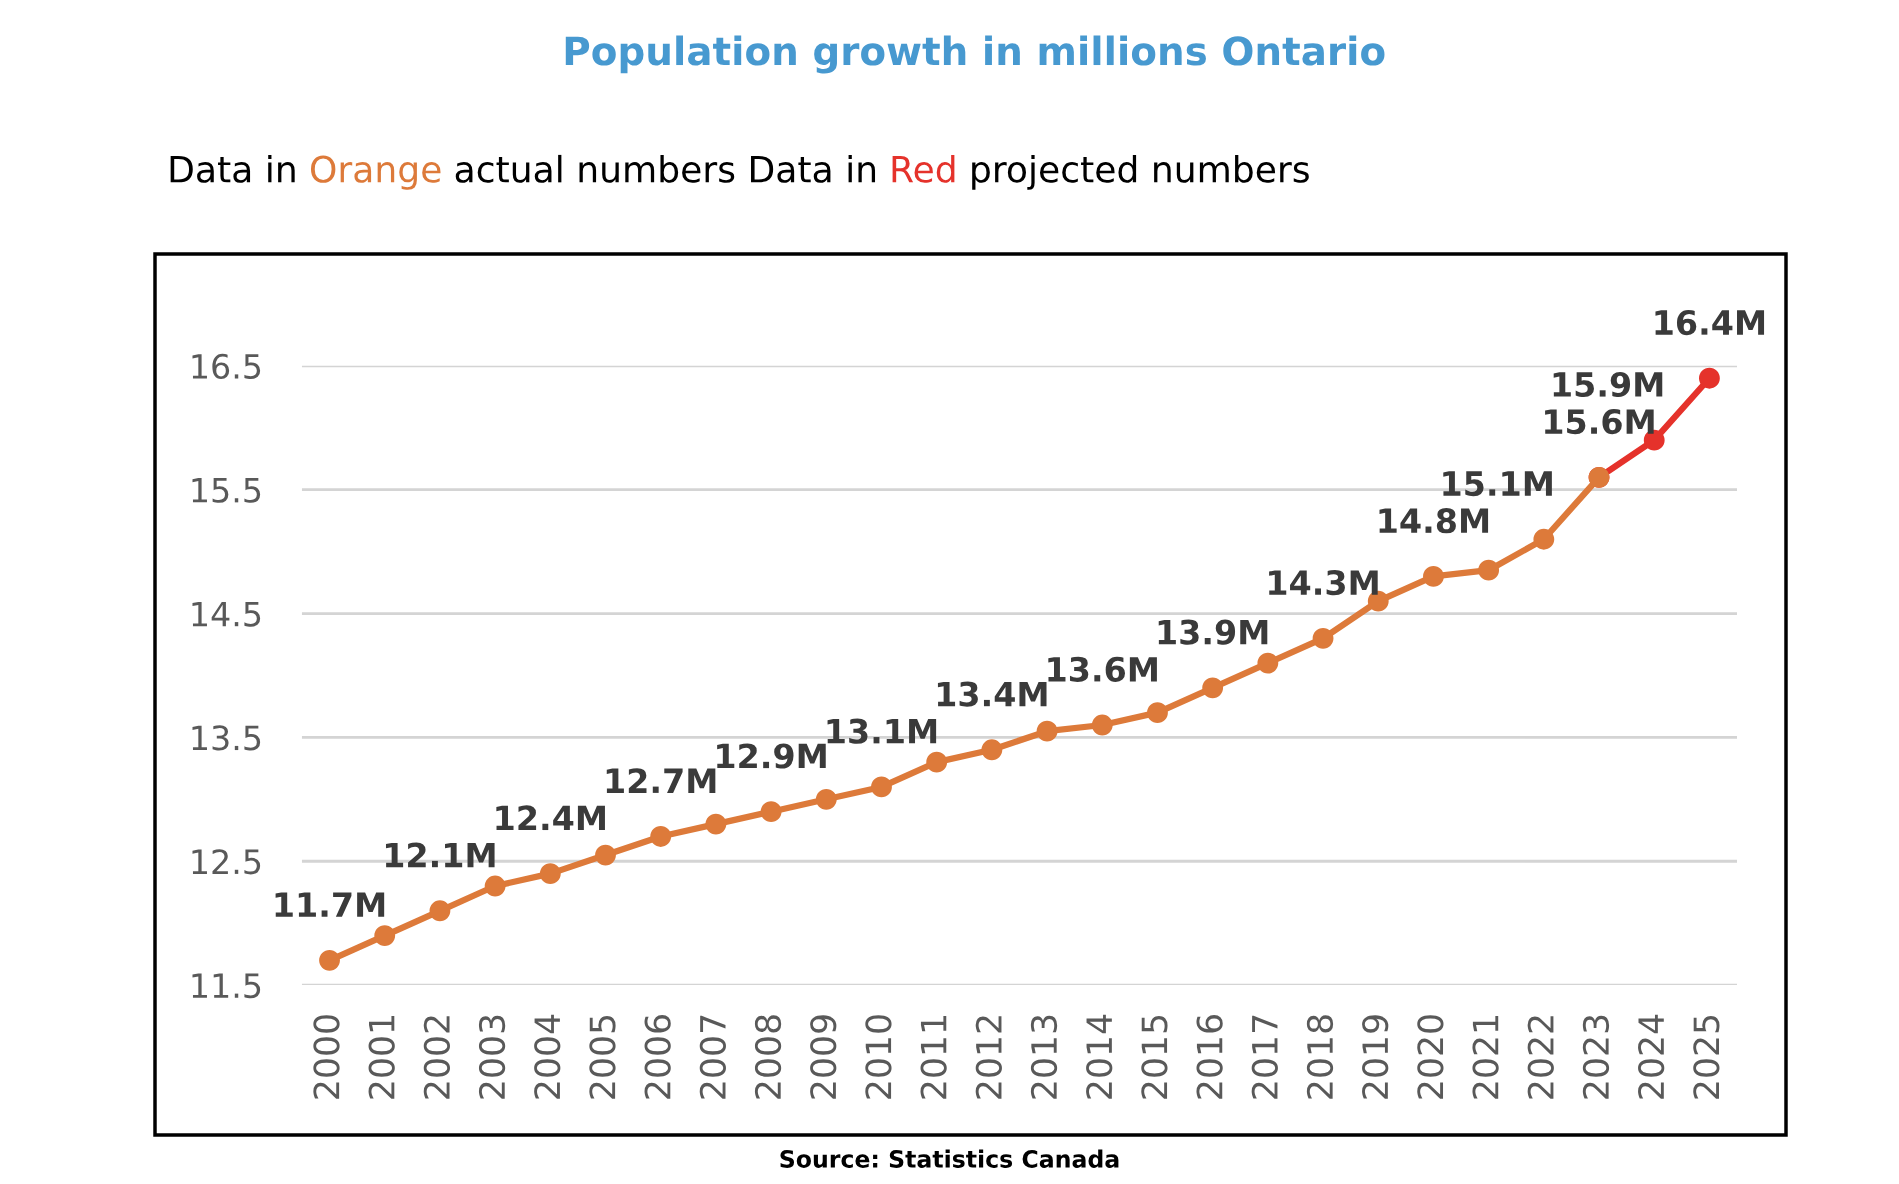 Image resolution: width=1899 pixels, height=1184 pixels. Describe the element at coordinates (975, 54) in the screenshot. I see `chart-title: Population growth in millions Ontario` at that location.